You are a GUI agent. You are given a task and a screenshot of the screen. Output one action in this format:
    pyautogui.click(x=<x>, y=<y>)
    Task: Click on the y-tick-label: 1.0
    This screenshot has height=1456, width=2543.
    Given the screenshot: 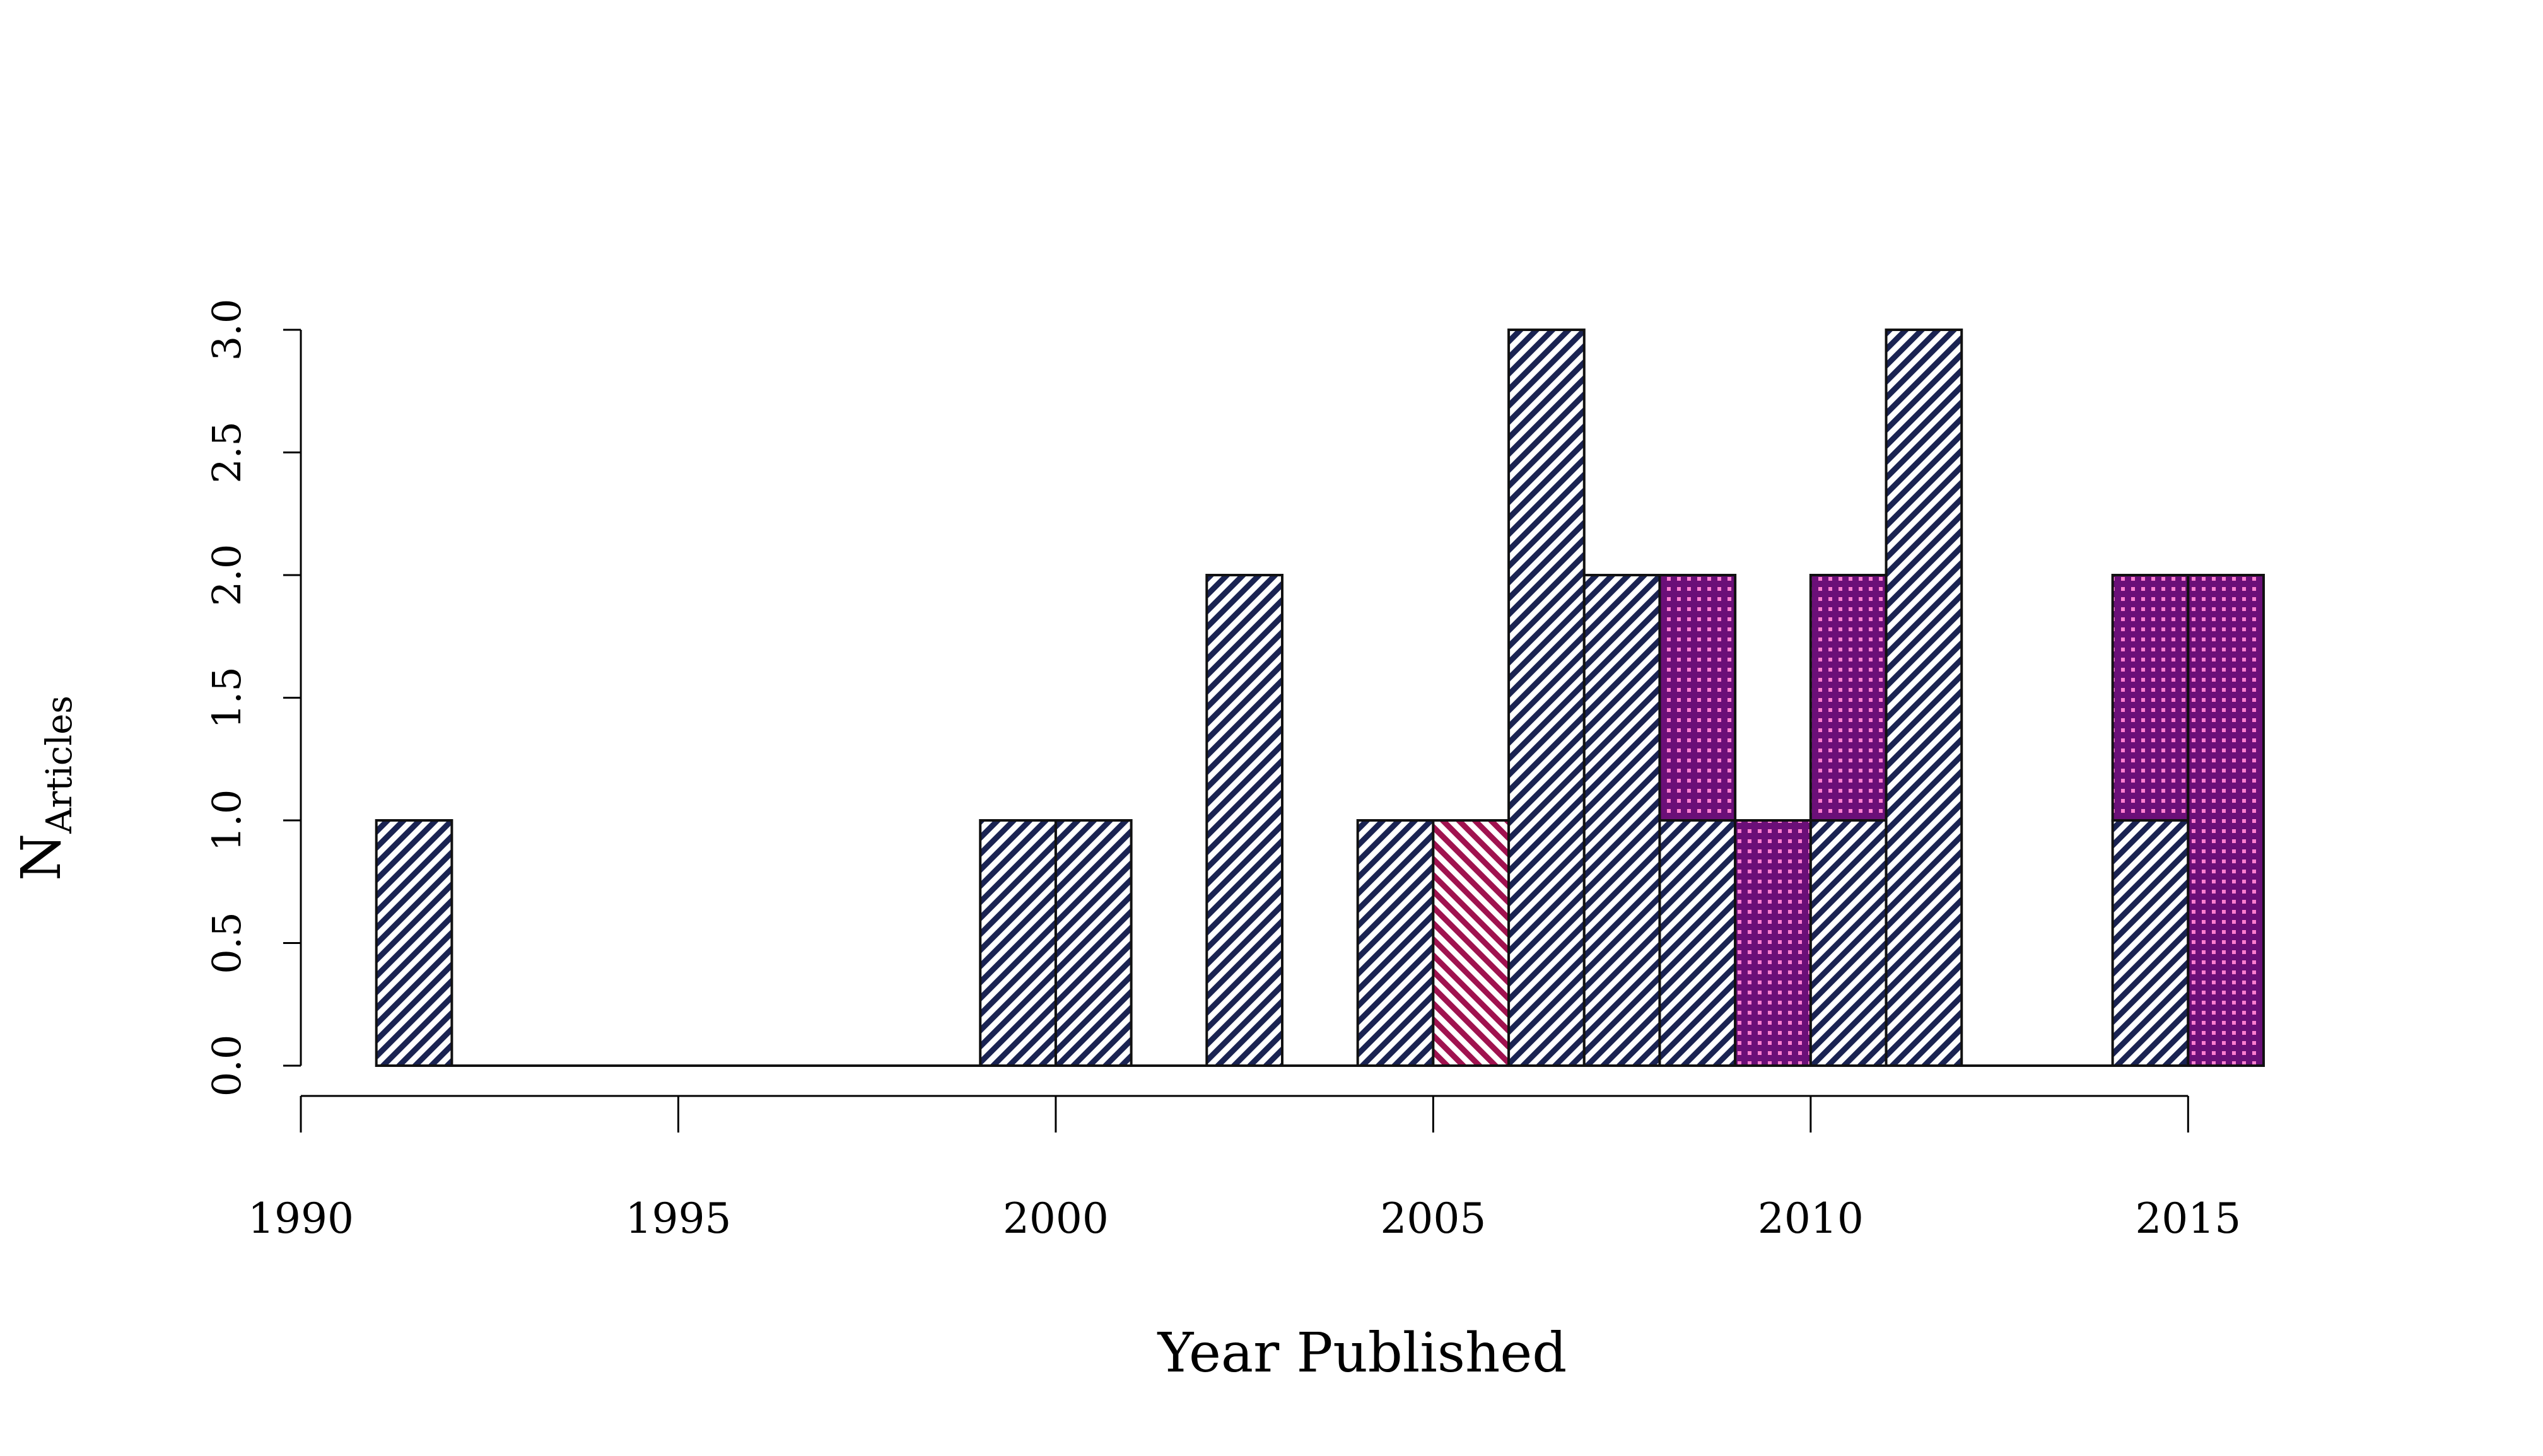 What is the action you would take?
    pyautogui.click(x=227, y=820)
    